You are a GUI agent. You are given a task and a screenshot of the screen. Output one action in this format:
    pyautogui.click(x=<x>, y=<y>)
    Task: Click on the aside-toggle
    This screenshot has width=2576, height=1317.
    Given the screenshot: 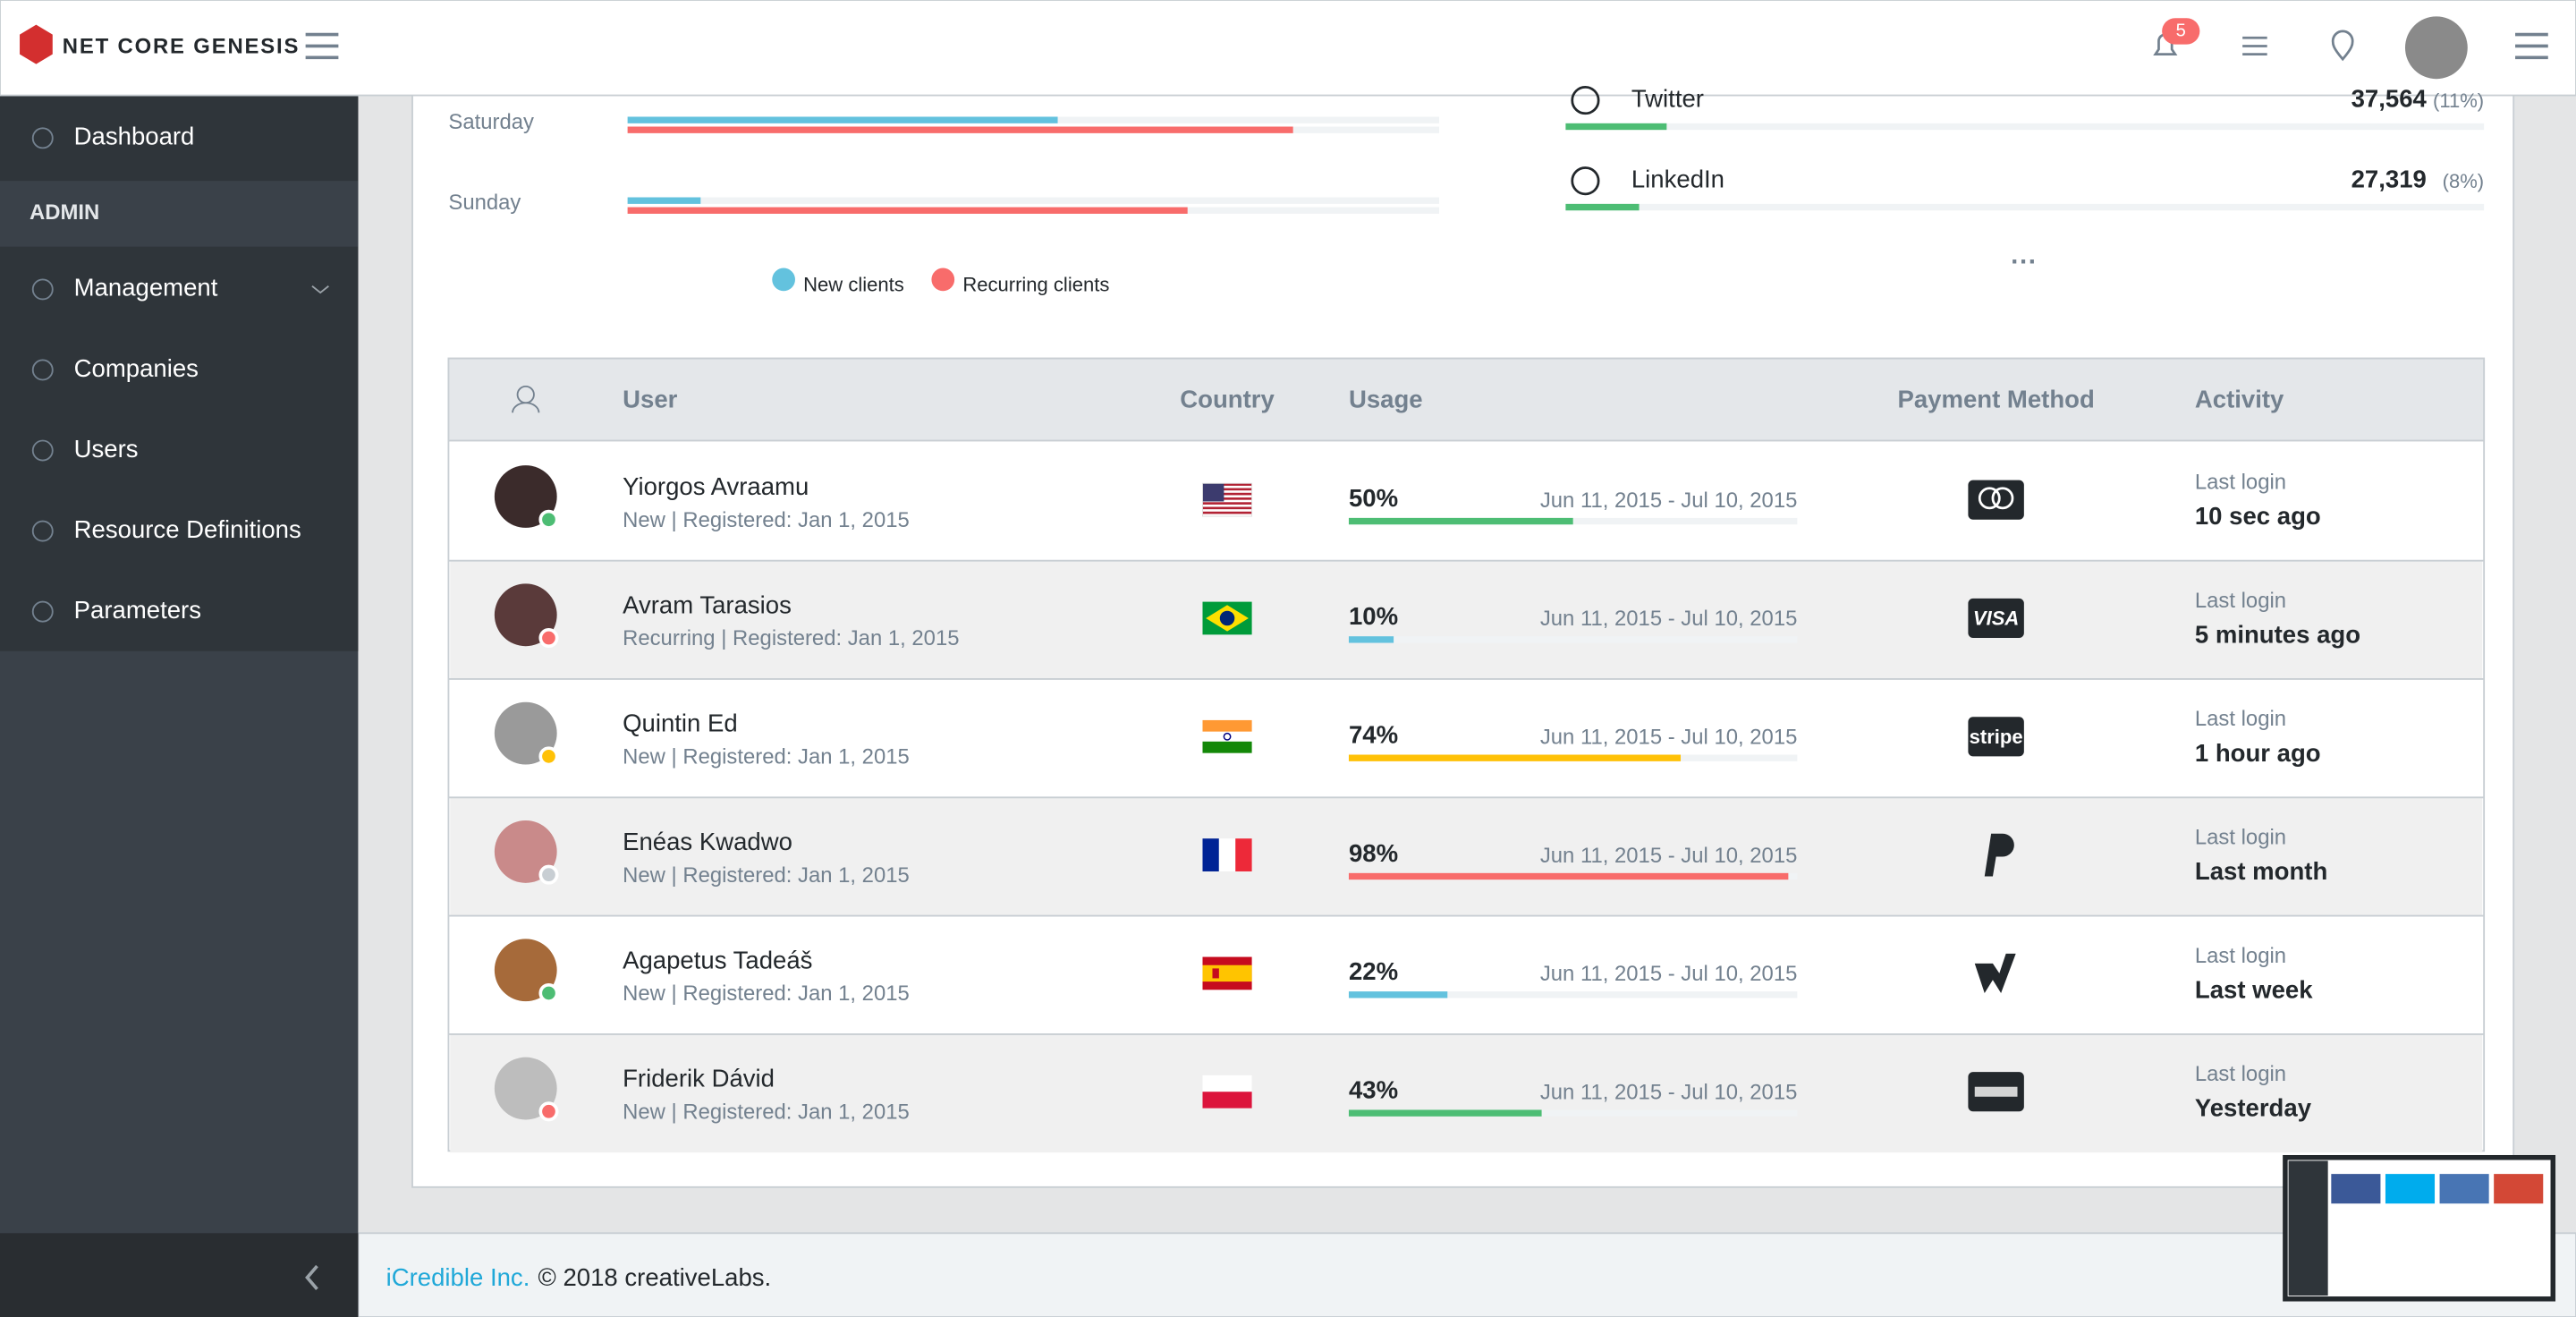 What is the action you would take?
    pyautogui.click(x=2531, y=46)
    